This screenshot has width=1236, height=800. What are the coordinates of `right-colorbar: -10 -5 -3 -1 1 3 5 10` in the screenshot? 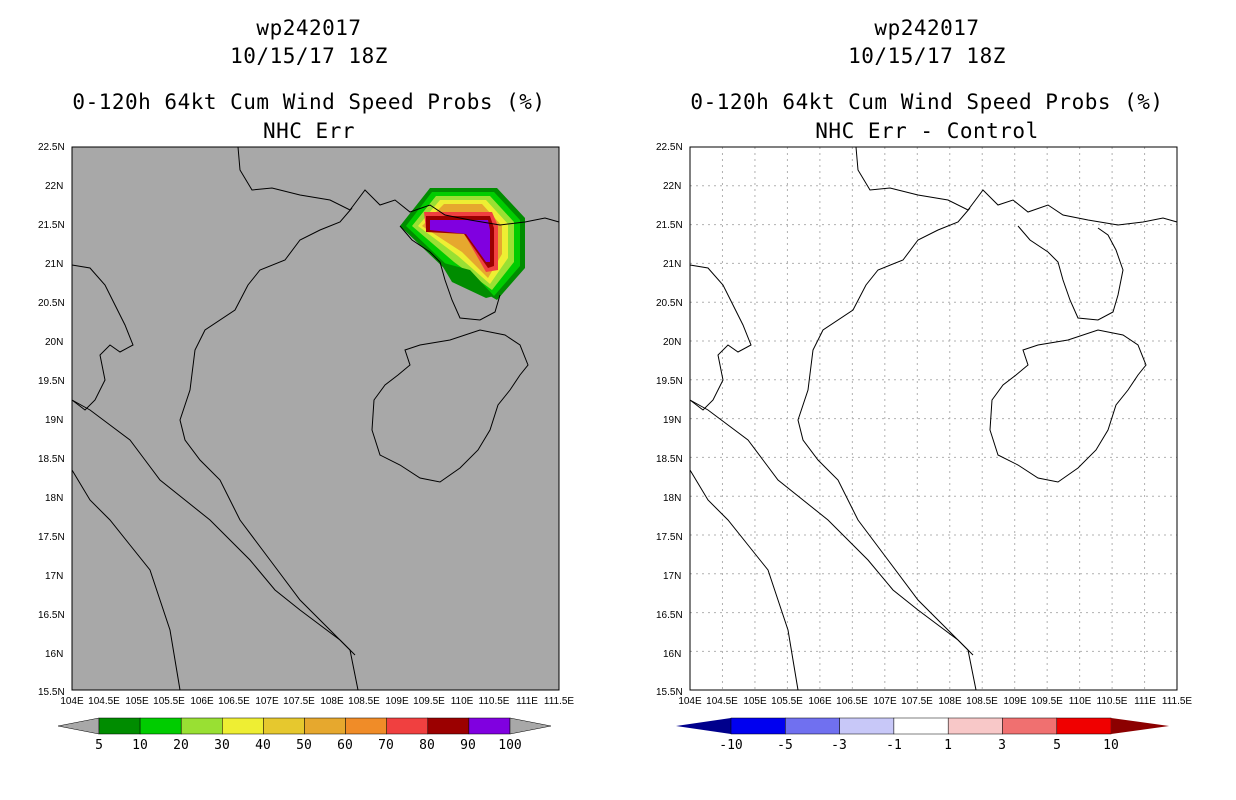 It's located at (923, 735).